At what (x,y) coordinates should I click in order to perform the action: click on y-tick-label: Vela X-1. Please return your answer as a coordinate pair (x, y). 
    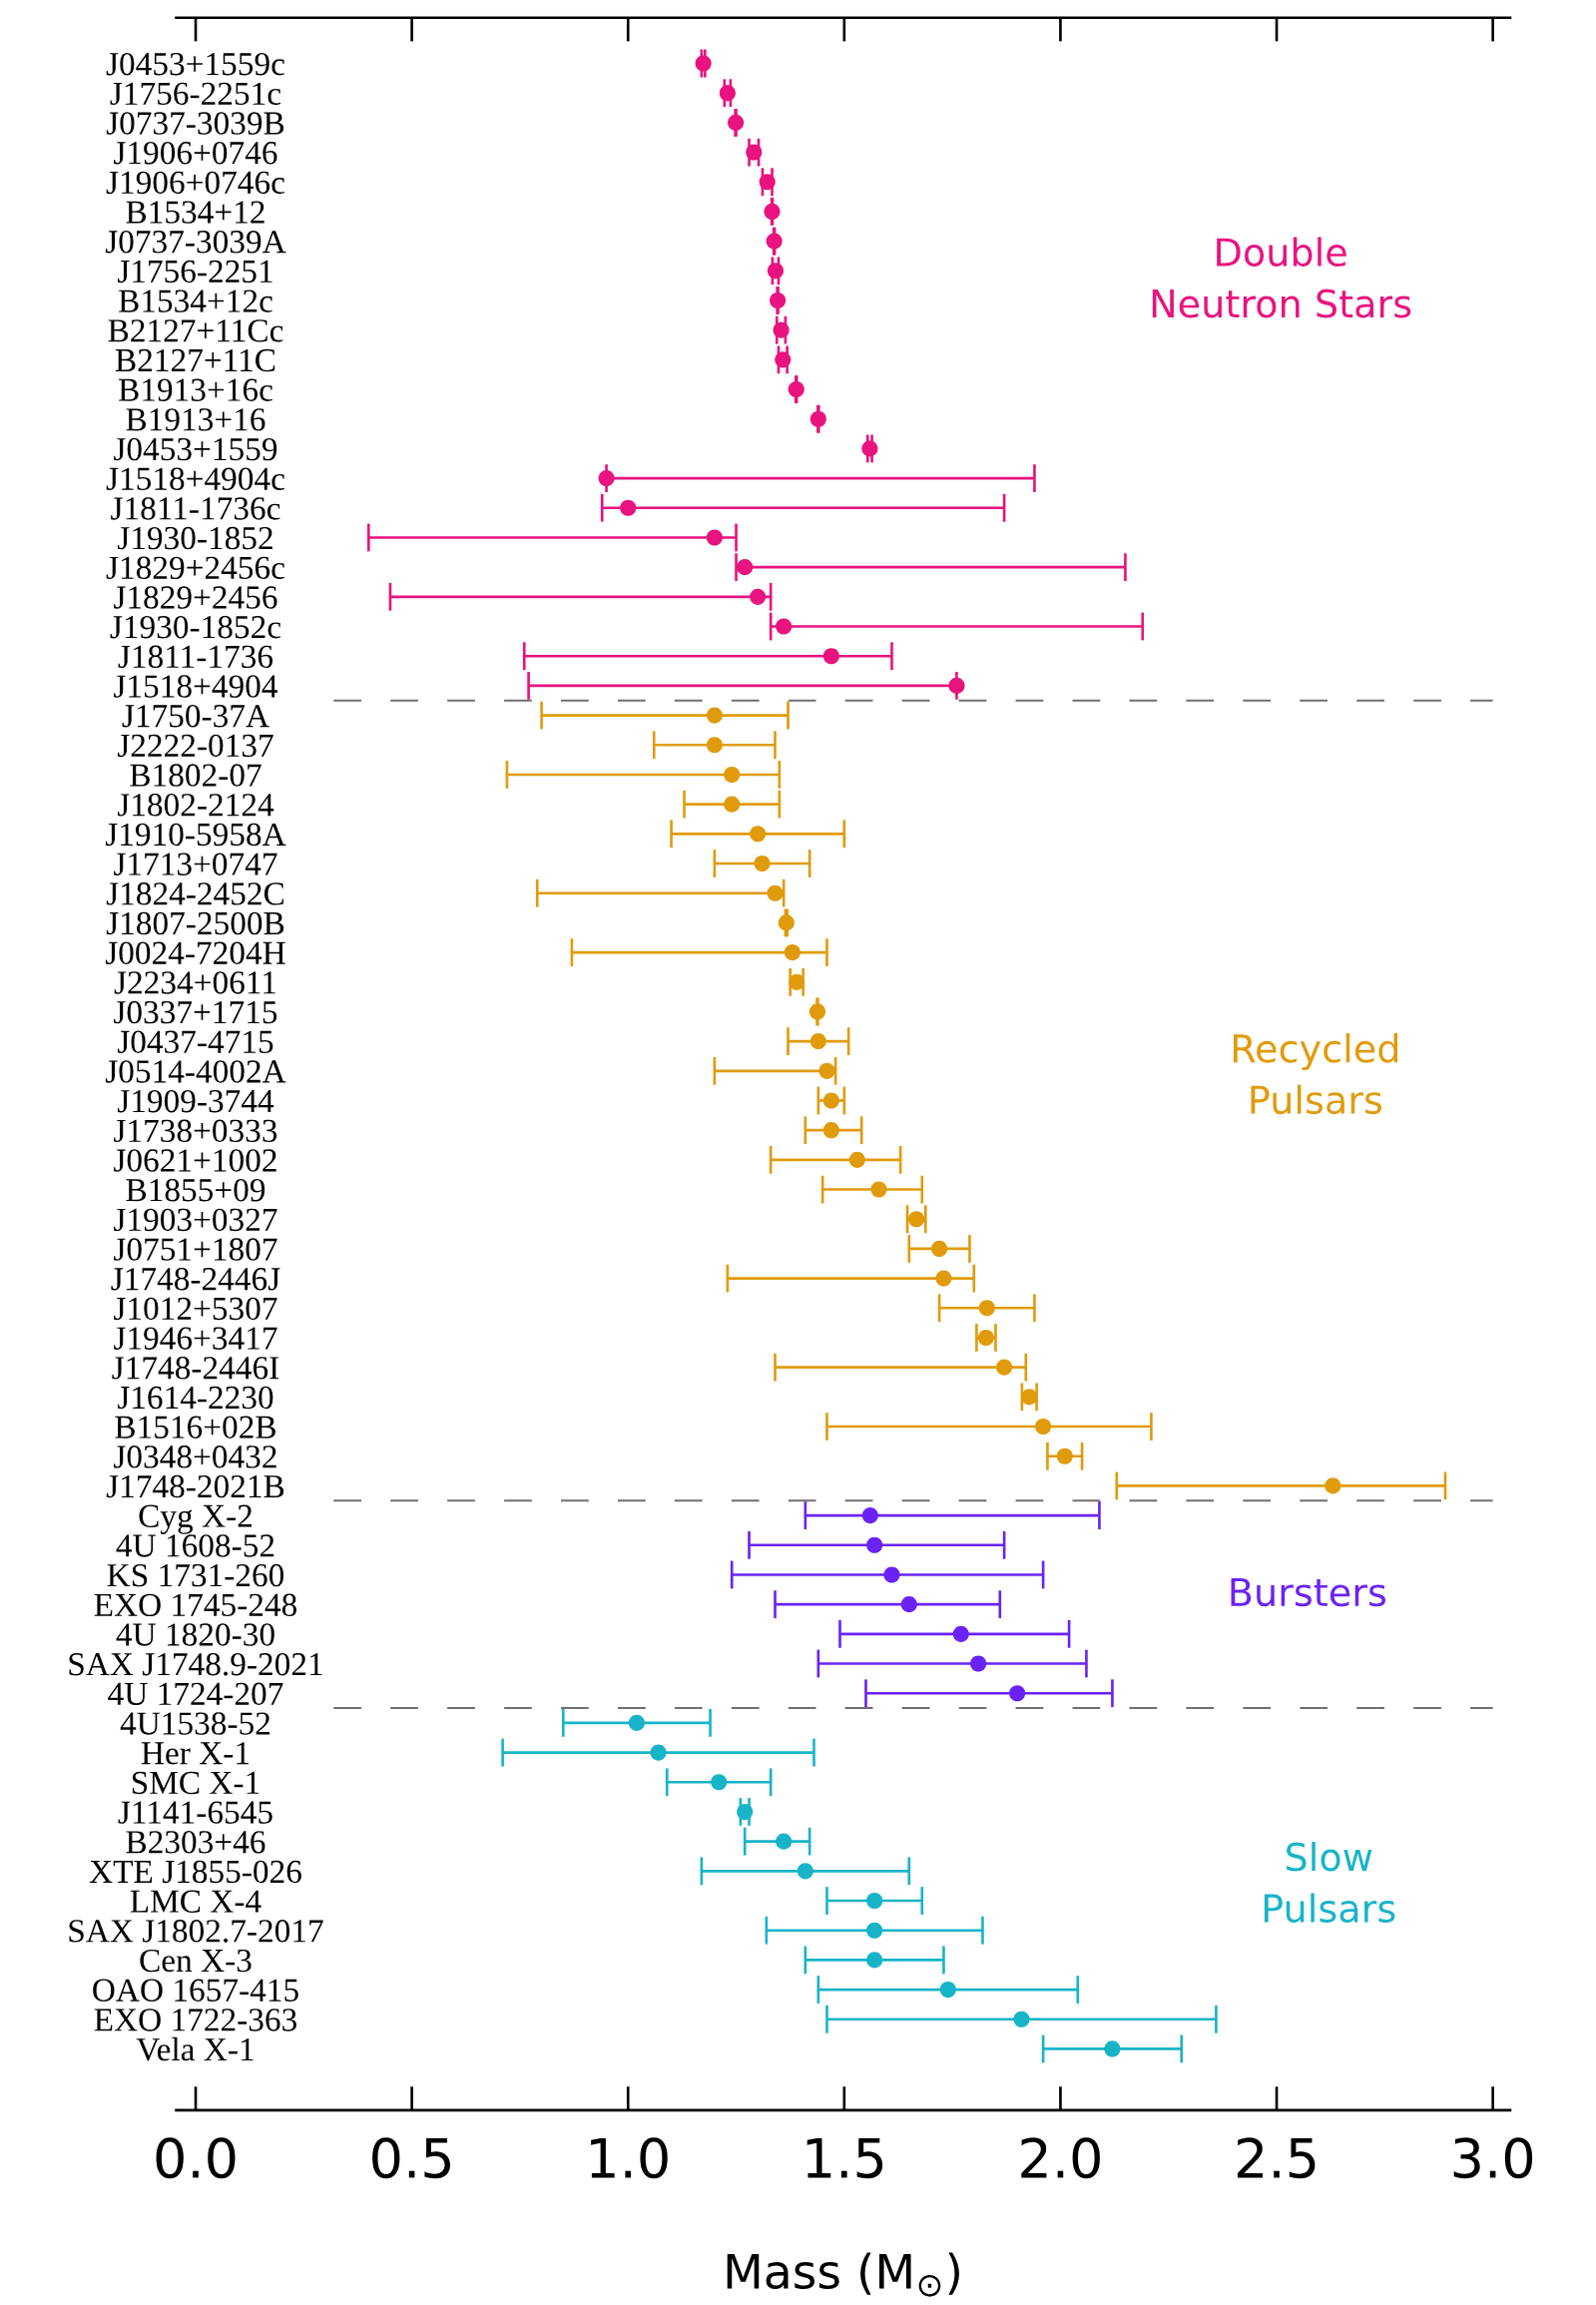
    Looking at the image, I should click on (195, 2048).